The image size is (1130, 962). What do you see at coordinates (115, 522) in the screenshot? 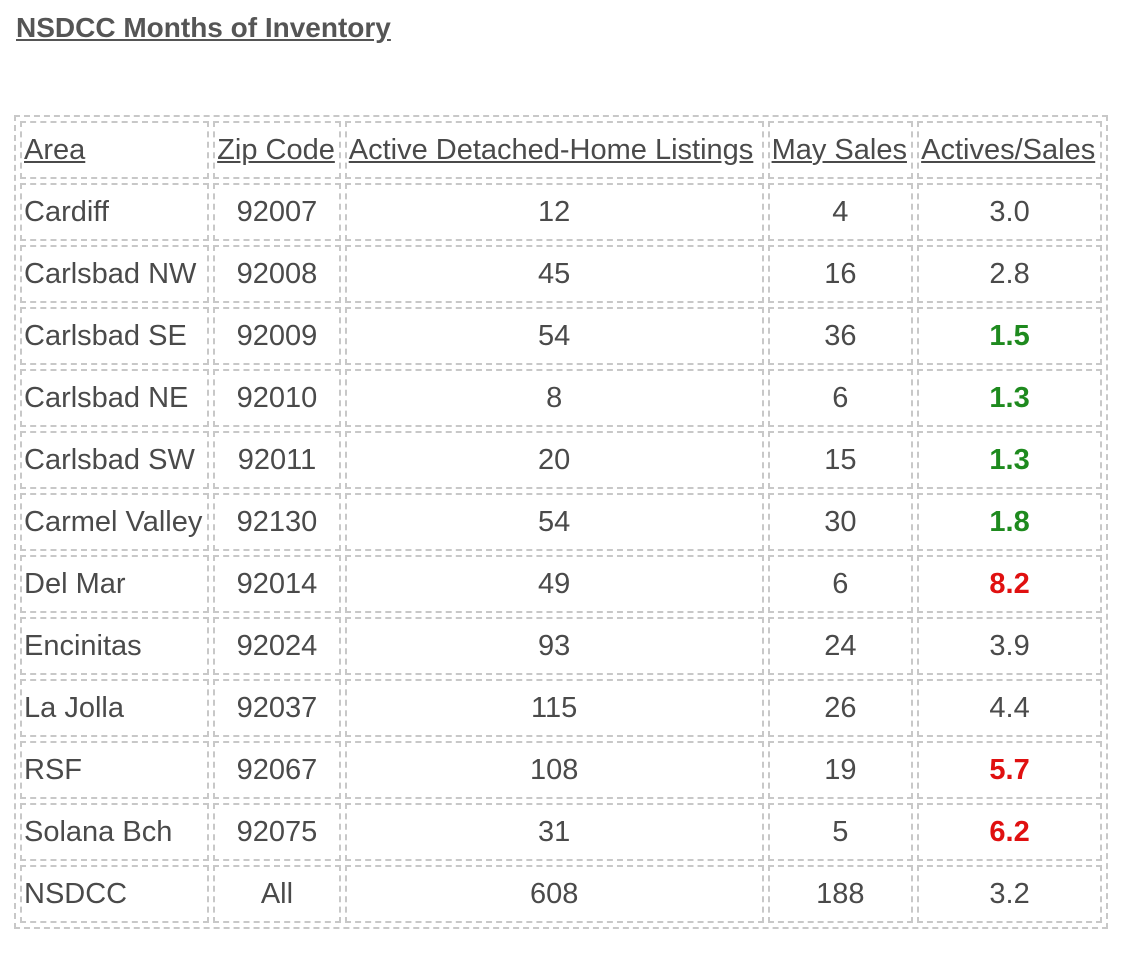
I see `cell-area: Carmel Valley` at bounding box center [115, 522].